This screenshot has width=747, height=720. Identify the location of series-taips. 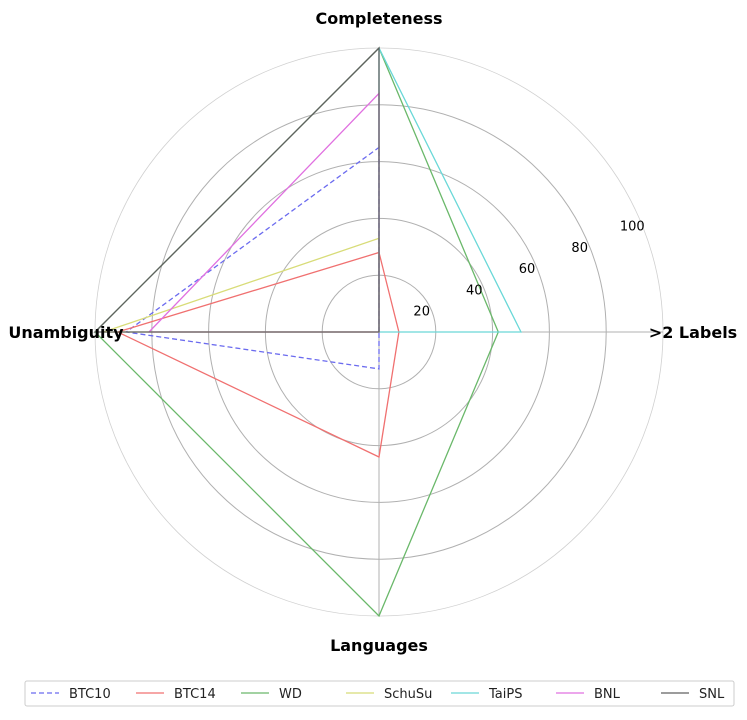
(450, 190).